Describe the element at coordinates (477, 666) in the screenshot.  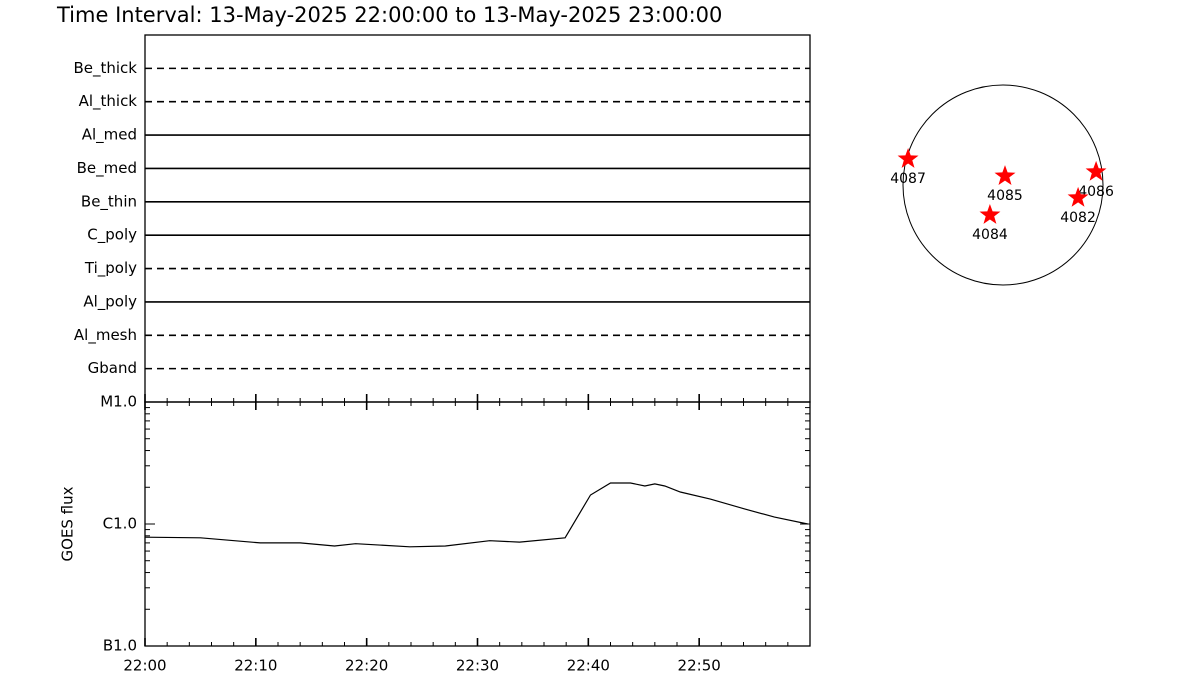
I see `x-tick-label: 22:30` at that location.